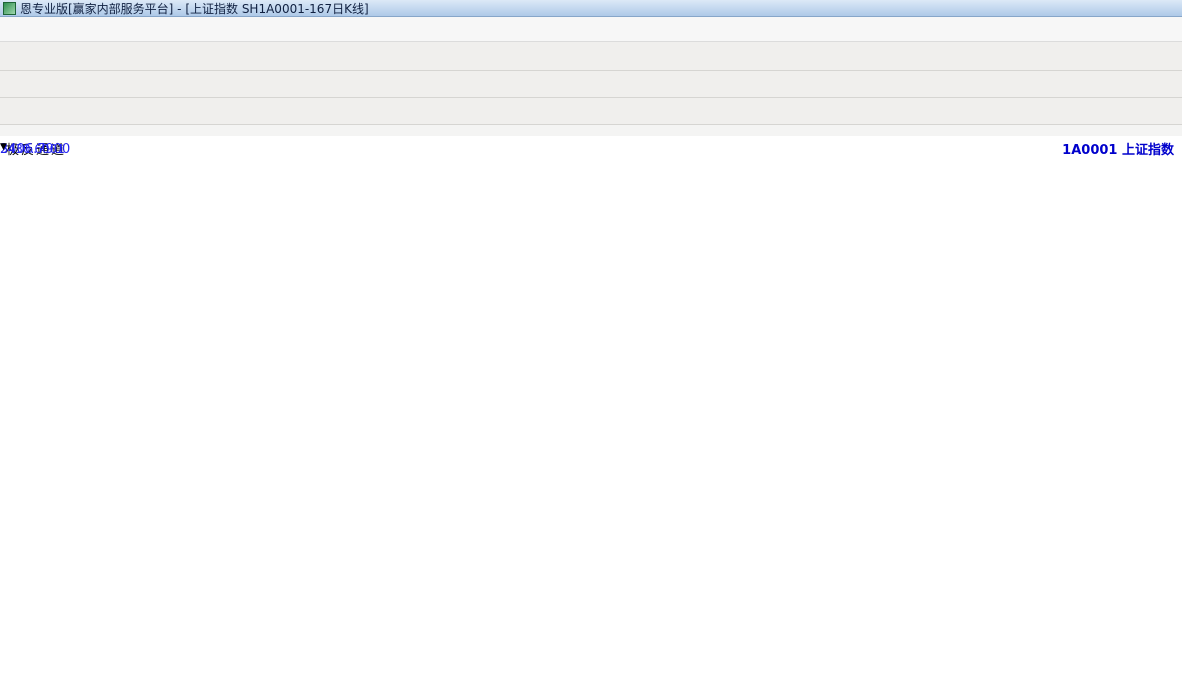 The height and width of the screenshot is (676, 1182). What do you see at coordinates (1118, 150) in the screenshot?
I see `symbol-label: 1A0001 上证指数` at bounding box center [1118, 150].